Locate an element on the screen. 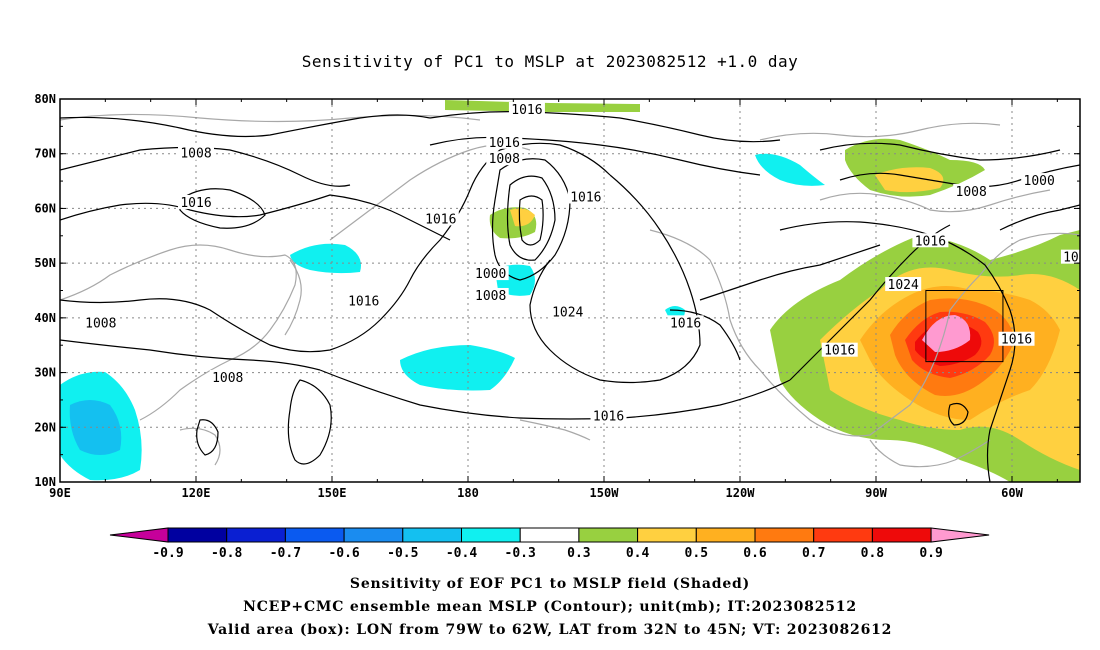  colorbar-label: -0.4 is located at coordinates (461, 553).